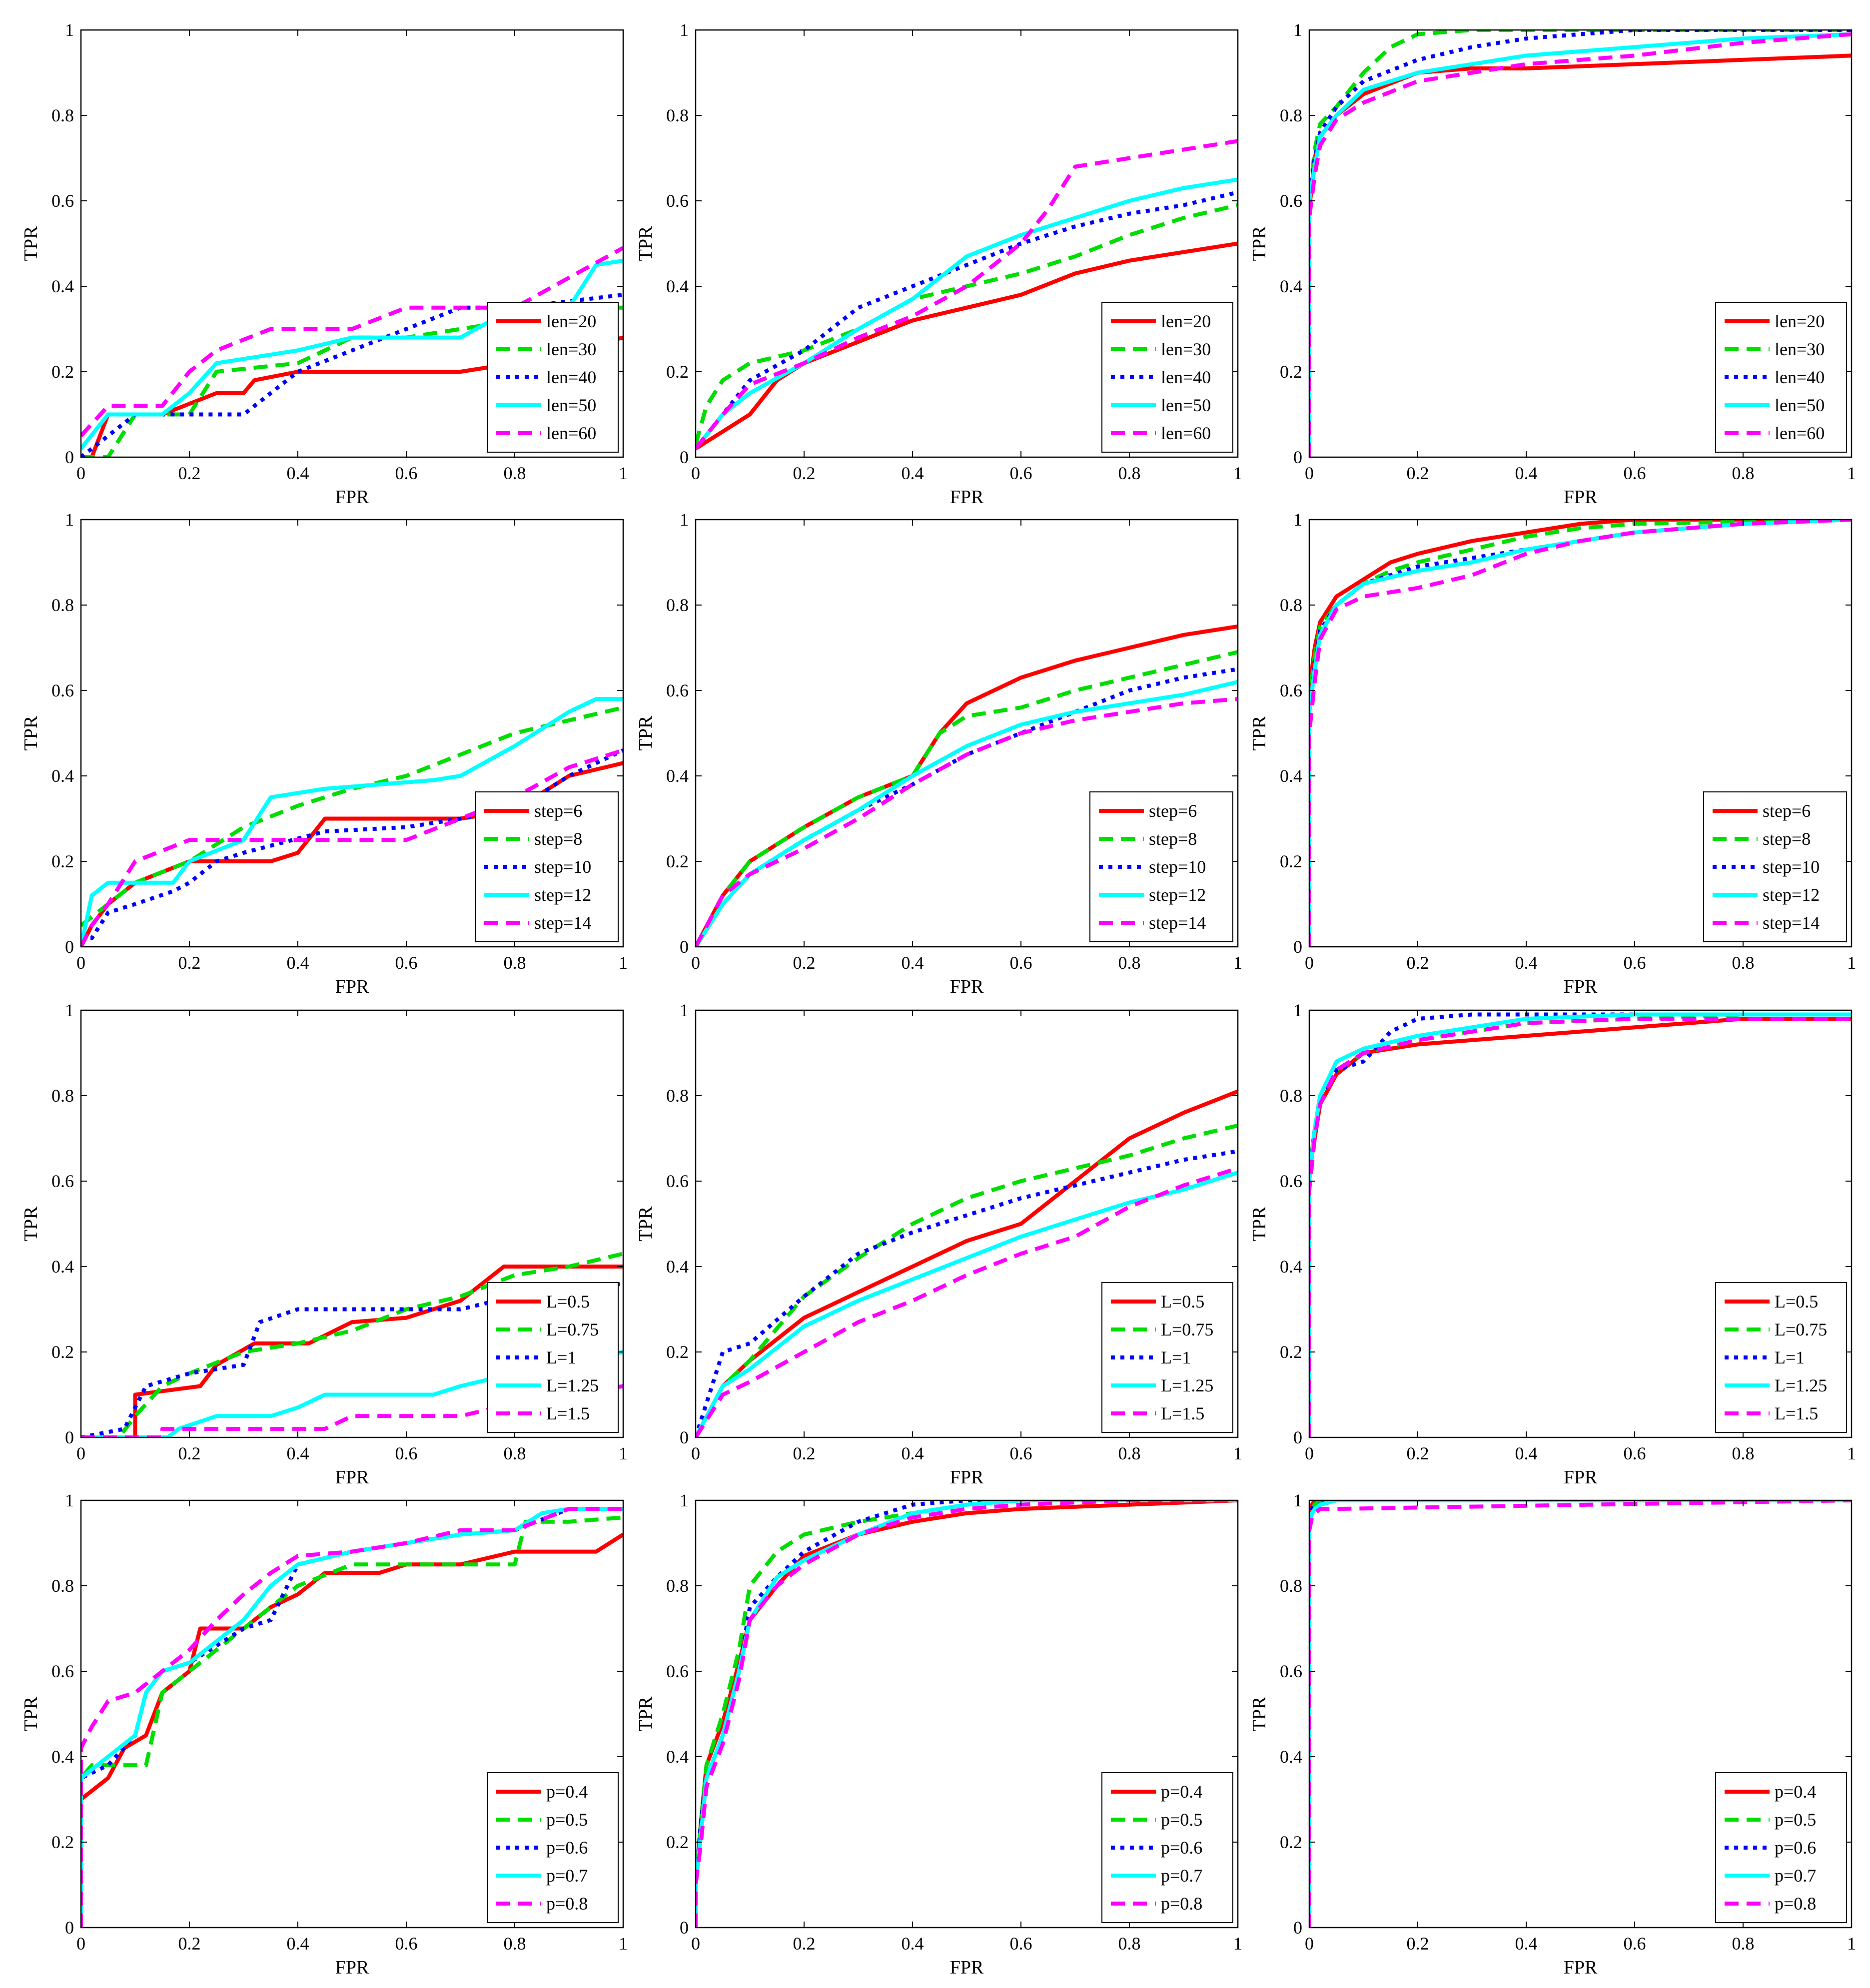 This screenshot has width=1870, height=1988. Describe the element at coordinates (1791, 867) in the screenshot. I see `legend-label: step=10` at that location.